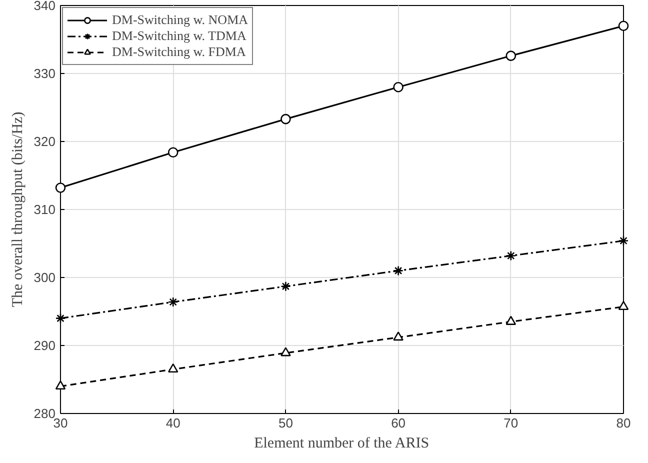  I want to click on y-tick-label: 330, so click(45, 73).